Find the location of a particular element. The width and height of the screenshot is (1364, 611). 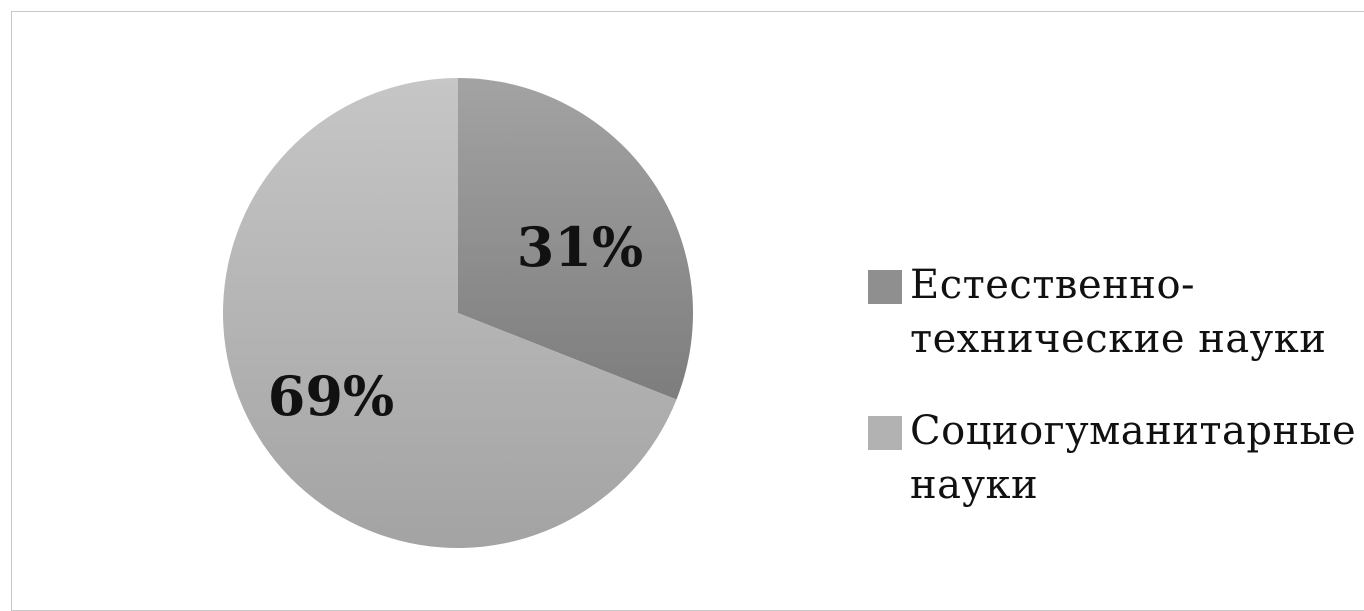

slice-natural-technical is located at coordinates (575, 239).